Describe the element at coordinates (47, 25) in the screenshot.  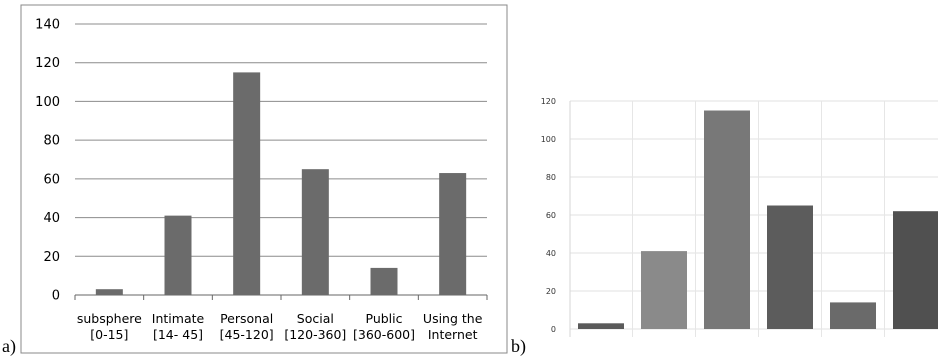
I see `chart-a-y-tick-label: 140` at that location.